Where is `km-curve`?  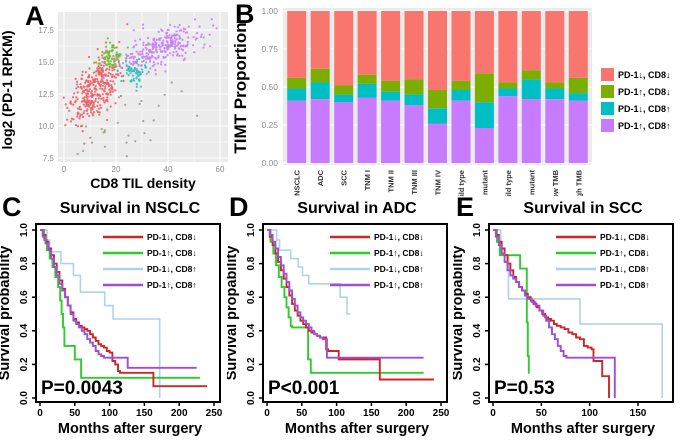
km-curve is located at coordinates (554, 313).